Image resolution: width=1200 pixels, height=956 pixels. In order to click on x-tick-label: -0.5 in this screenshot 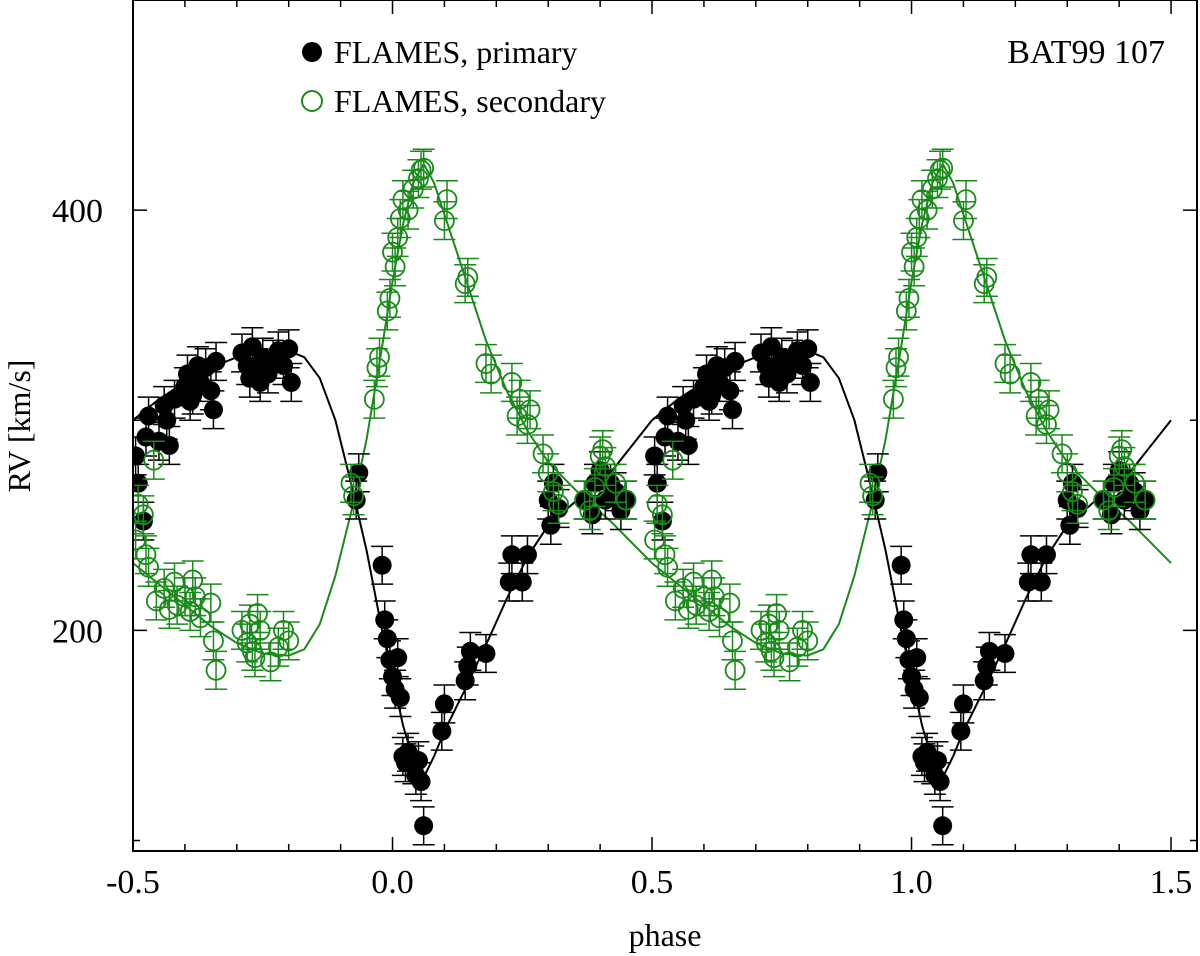, I will do `click(133, 882)`.